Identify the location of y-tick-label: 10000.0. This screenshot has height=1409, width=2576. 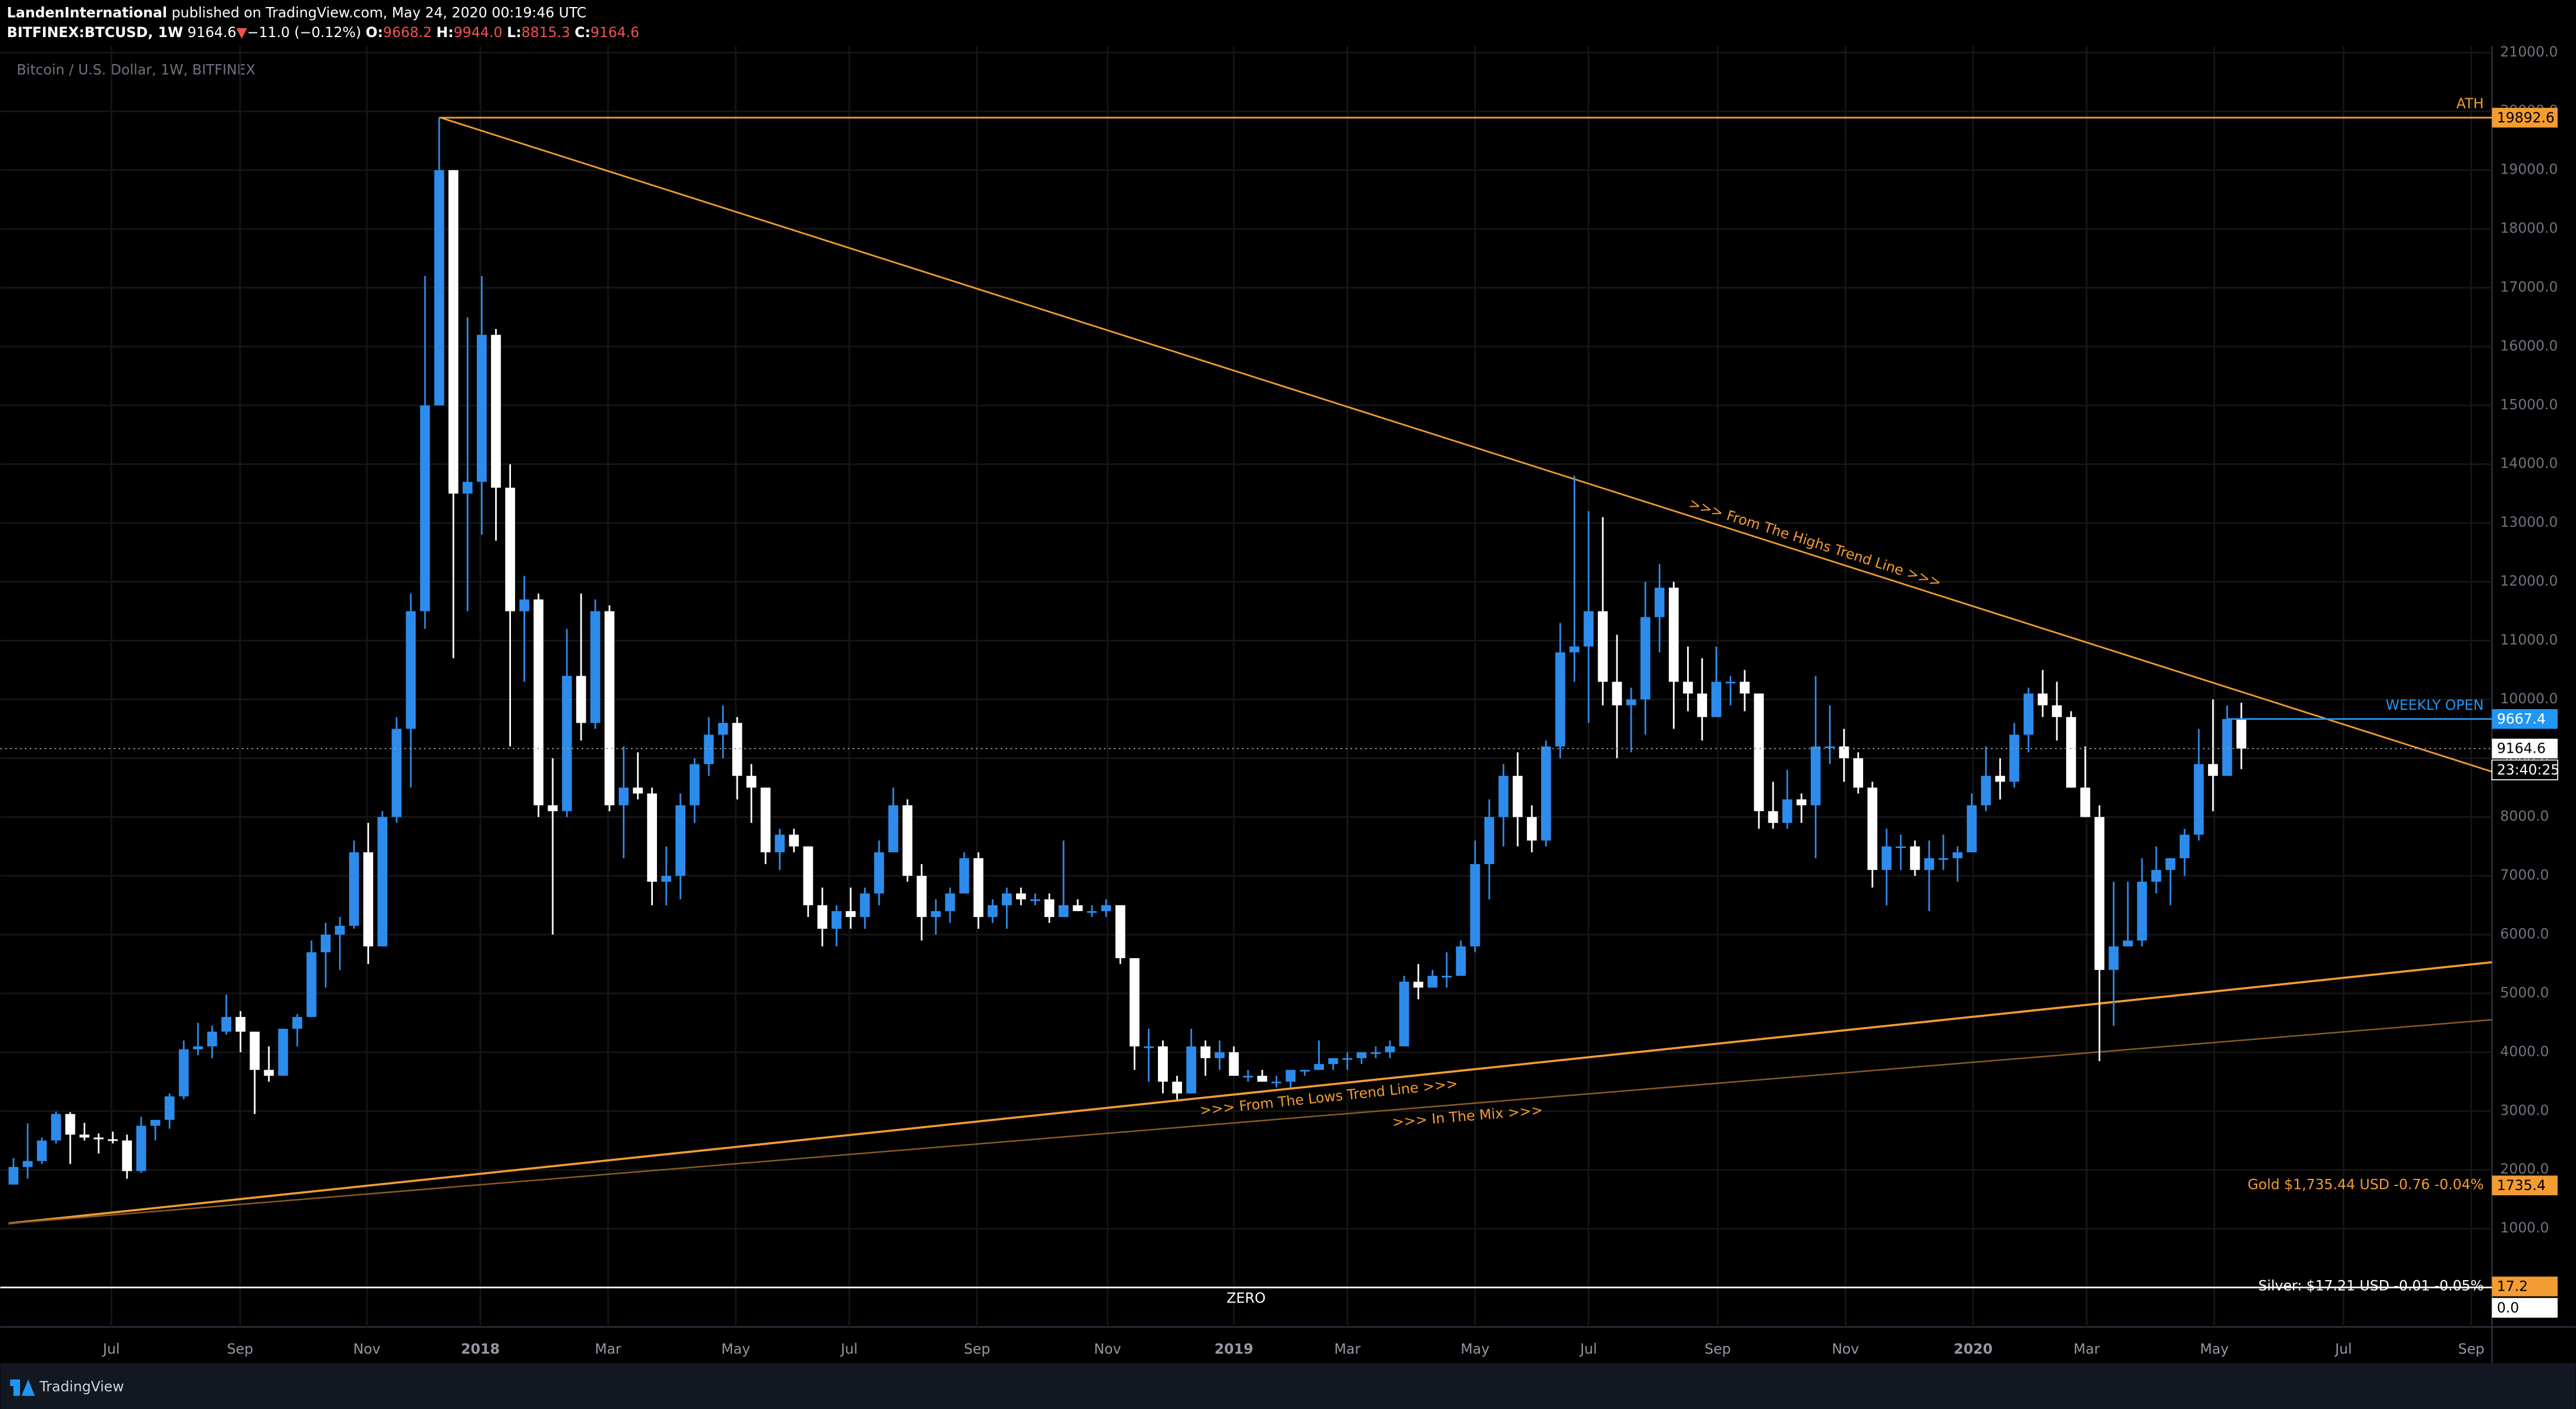
(2529, 698).